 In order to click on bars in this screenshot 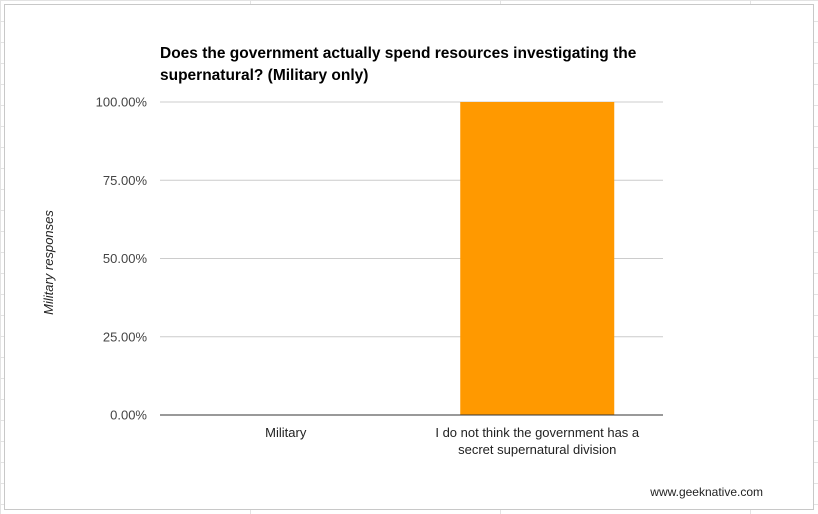, I will do `click(537, 258)`.